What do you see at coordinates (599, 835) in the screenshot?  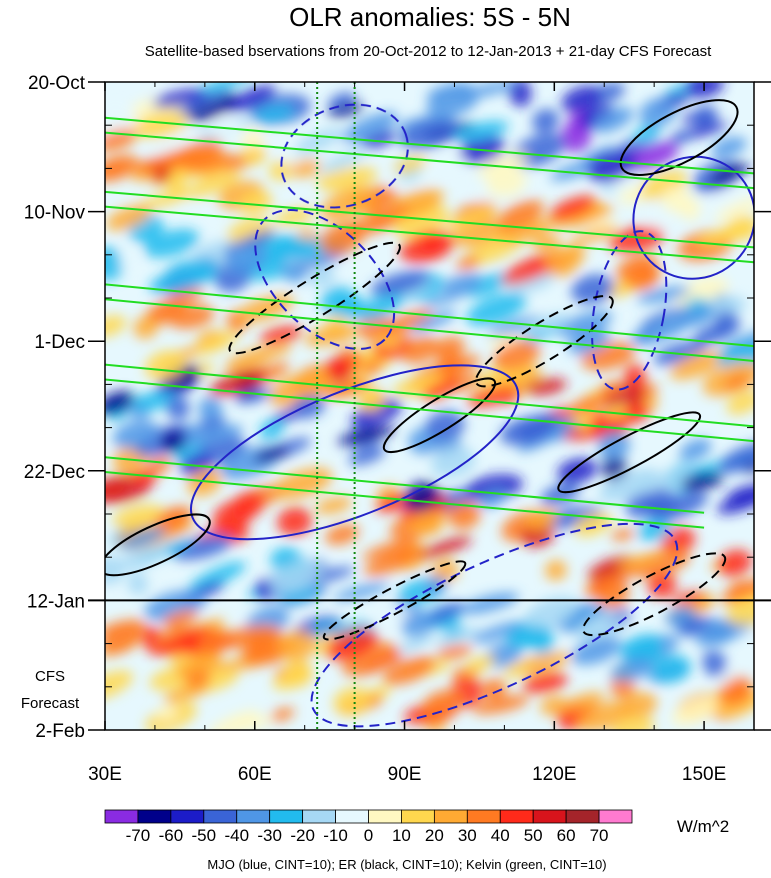 I see `colorbar-label: 70` at bounding box center [599, 835].